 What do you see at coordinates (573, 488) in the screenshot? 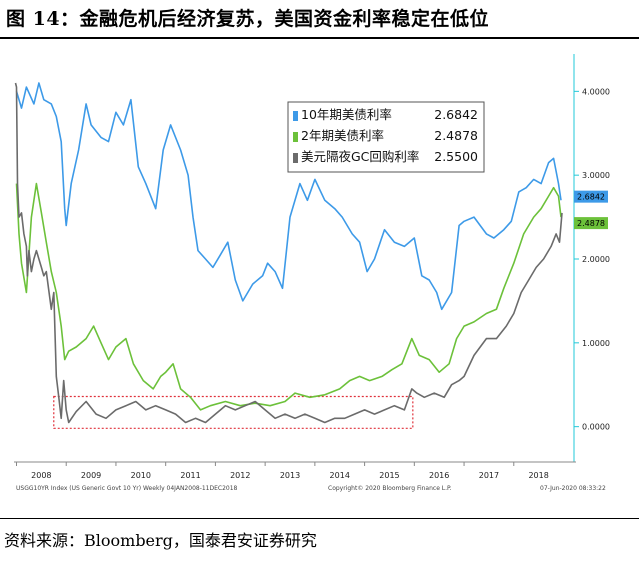
I see `chart-footer-right: 07-Jun-2020 08:33:22` at bounding box center [573, 488].